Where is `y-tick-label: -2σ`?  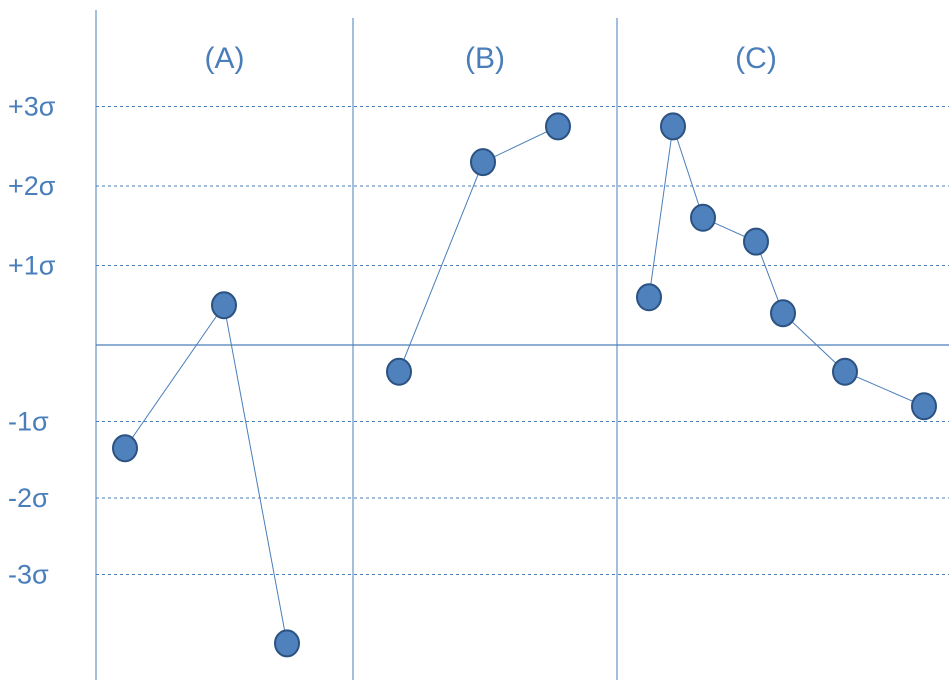 y-tick-label: -2σ is located at coordinates (28, 498).